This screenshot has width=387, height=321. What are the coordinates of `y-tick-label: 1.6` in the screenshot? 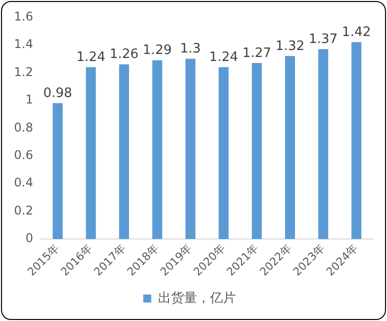 It's located at (24, 16).